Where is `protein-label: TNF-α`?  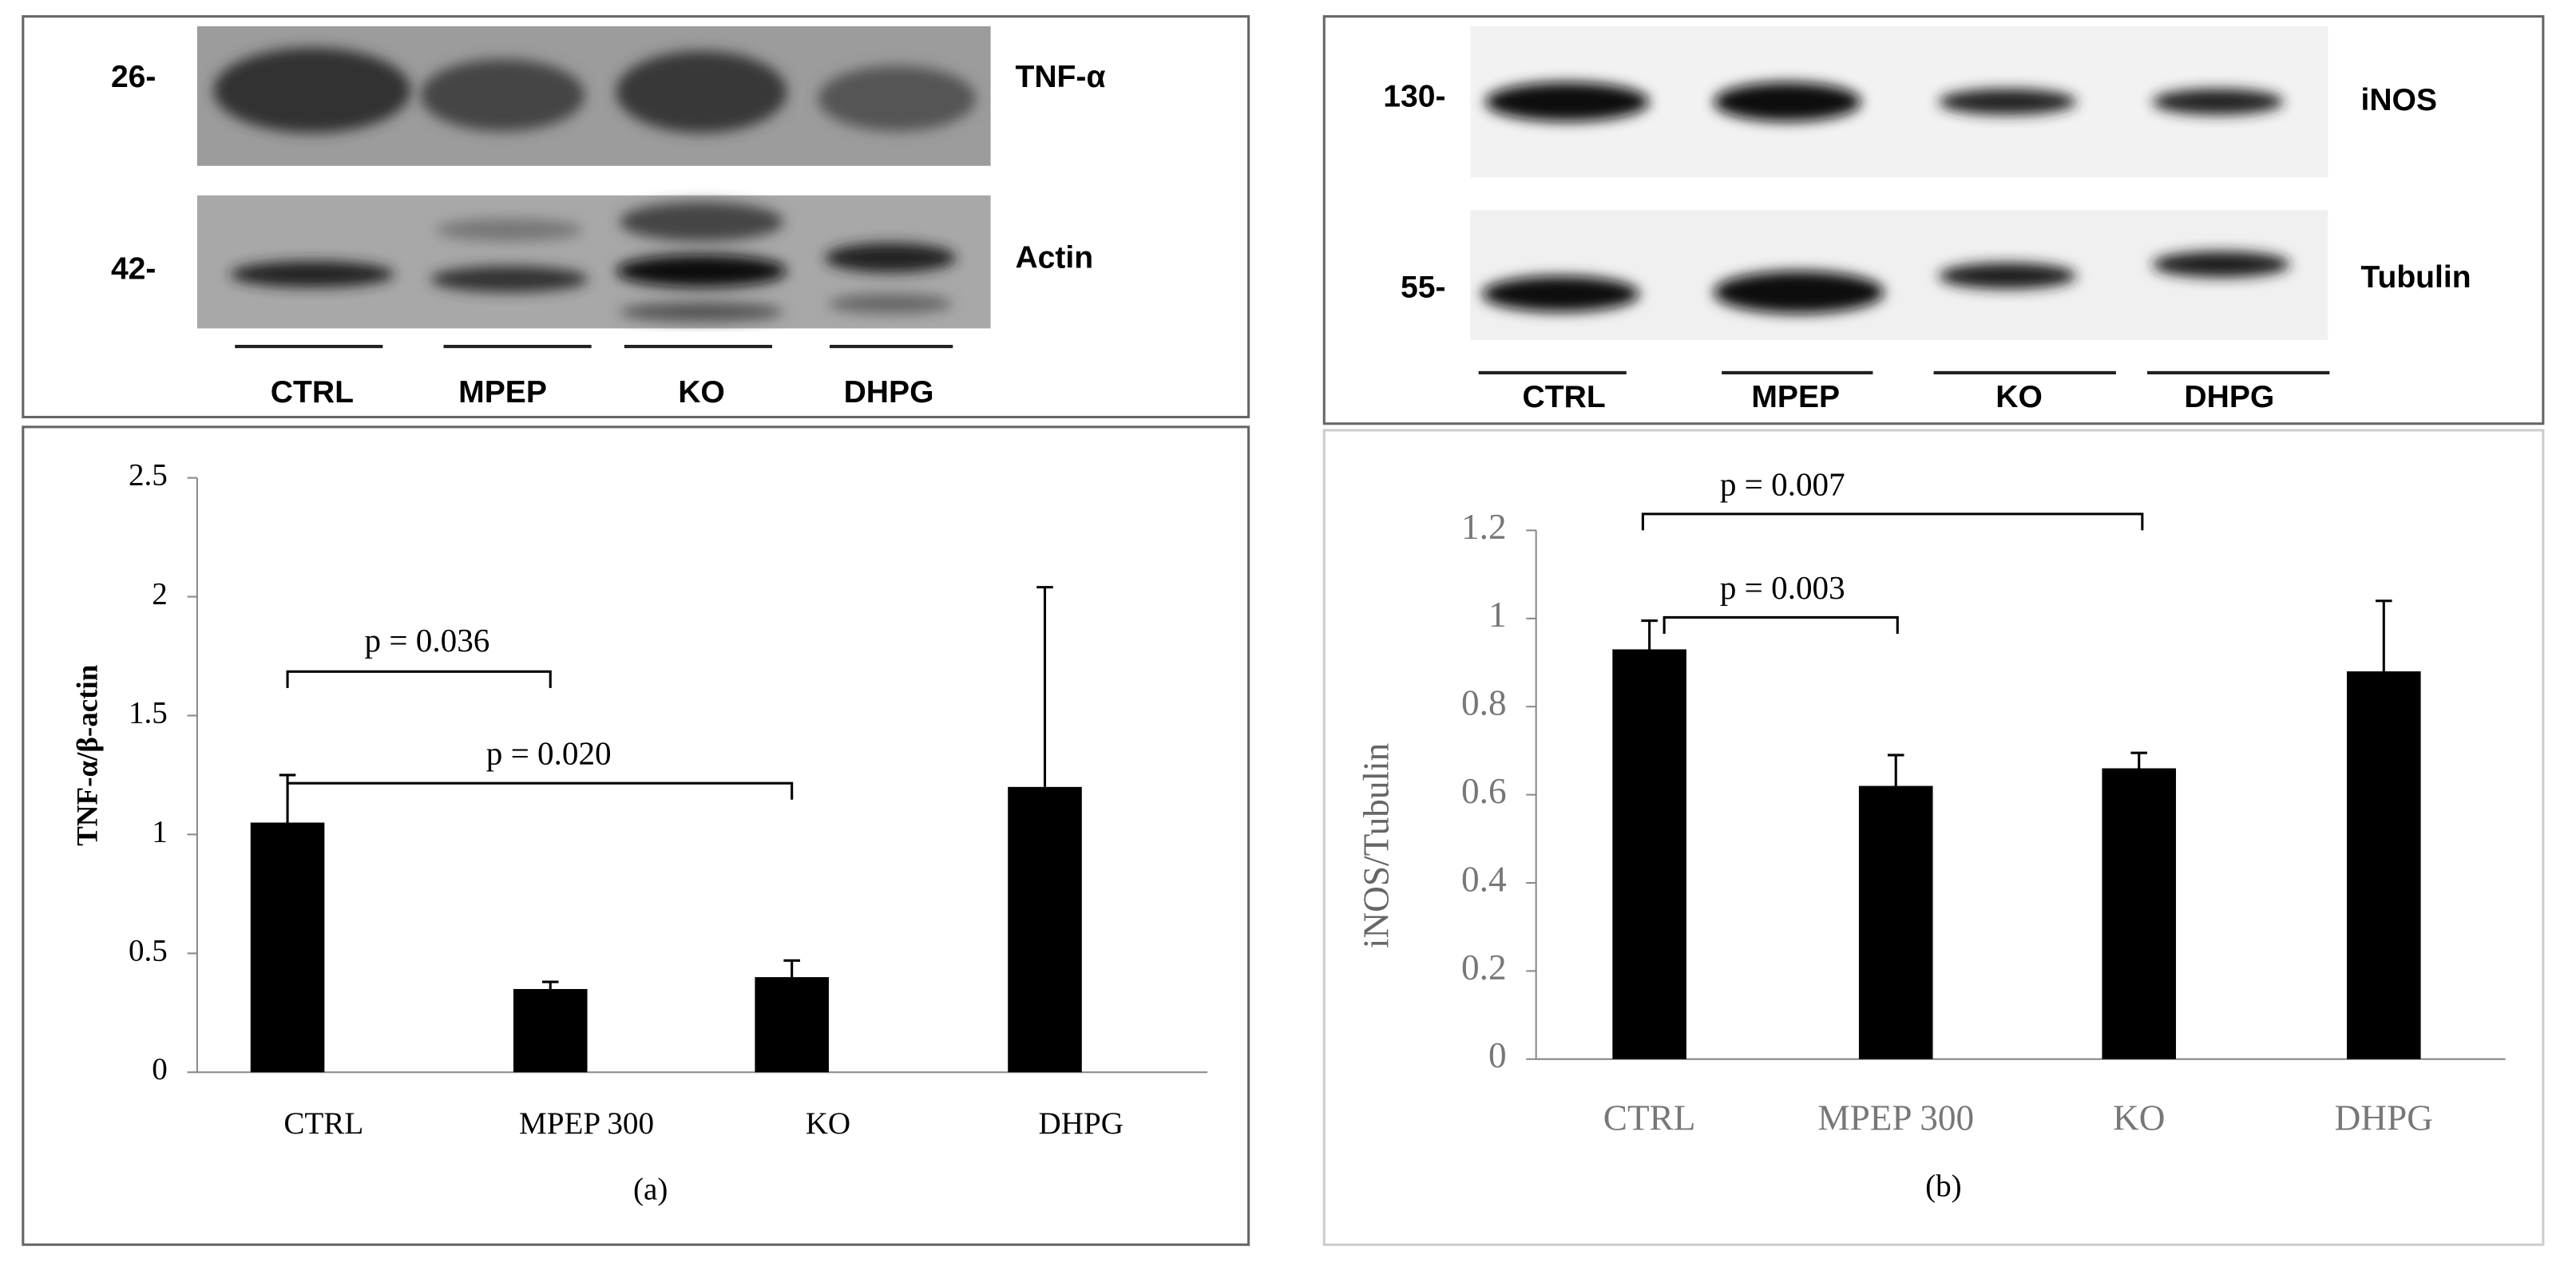 protein-label: TNF-α is located at coordinates (1060, 77).